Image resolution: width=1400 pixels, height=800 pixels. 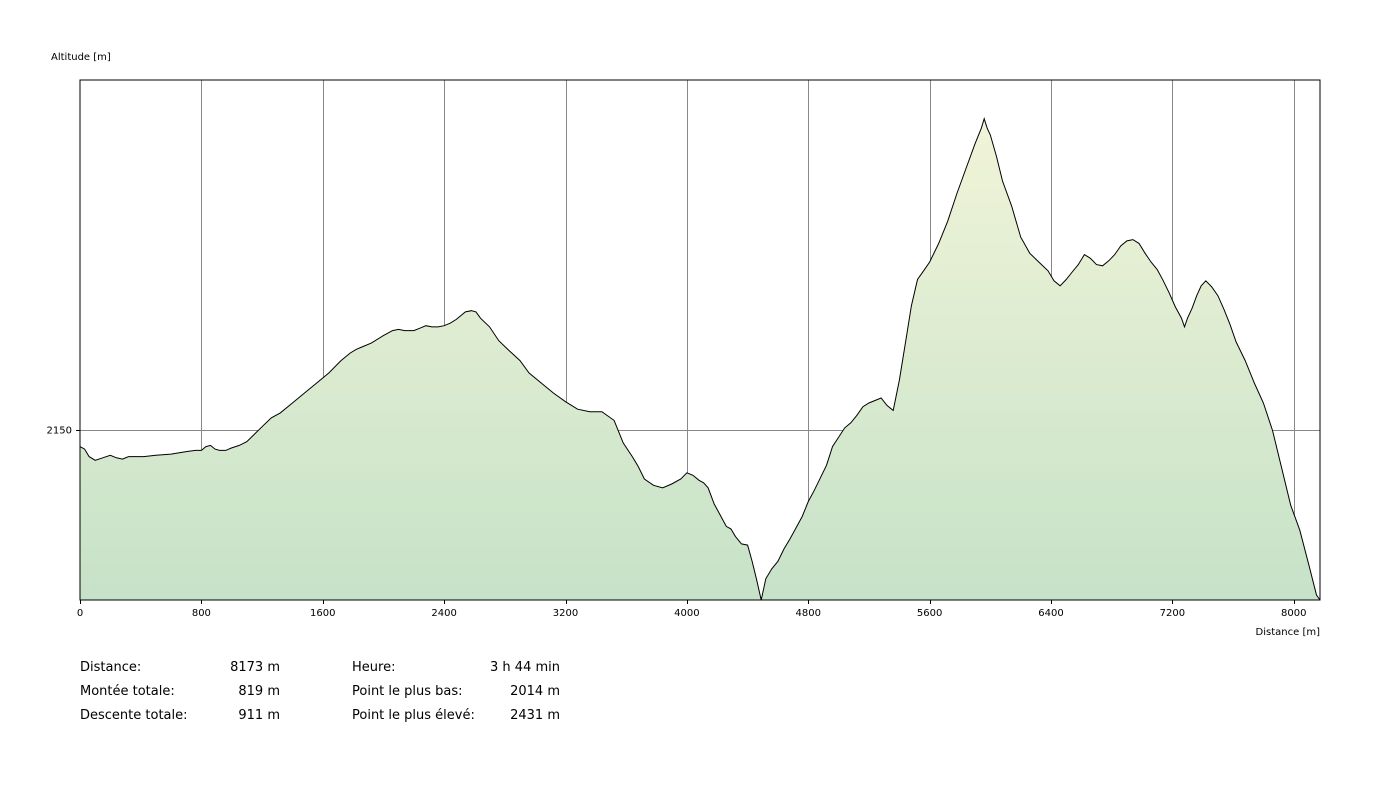 I want to click on x-axis-label: Distance [m], so click(x=1288, y=632).